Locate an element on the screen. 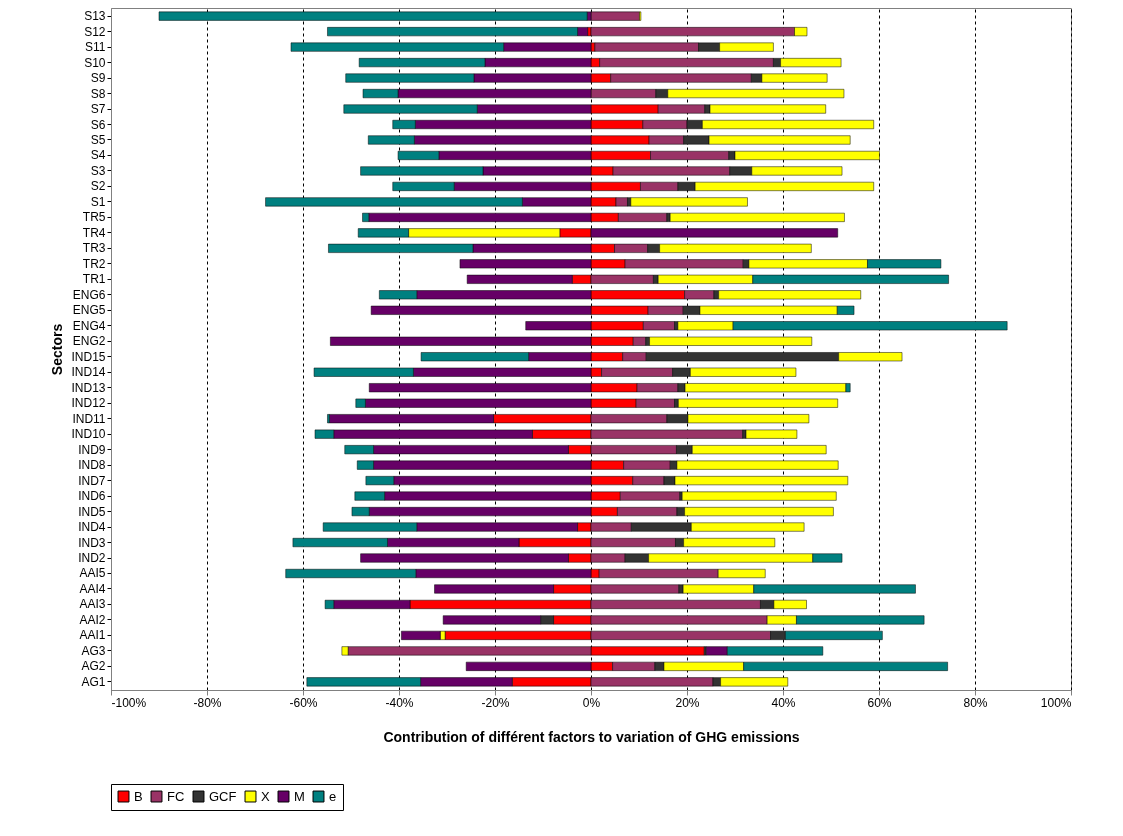 Image resolution: width=1123 pixels, height=836 pixels. y-tick-label: AG3 is located at coordinates (93, 650).